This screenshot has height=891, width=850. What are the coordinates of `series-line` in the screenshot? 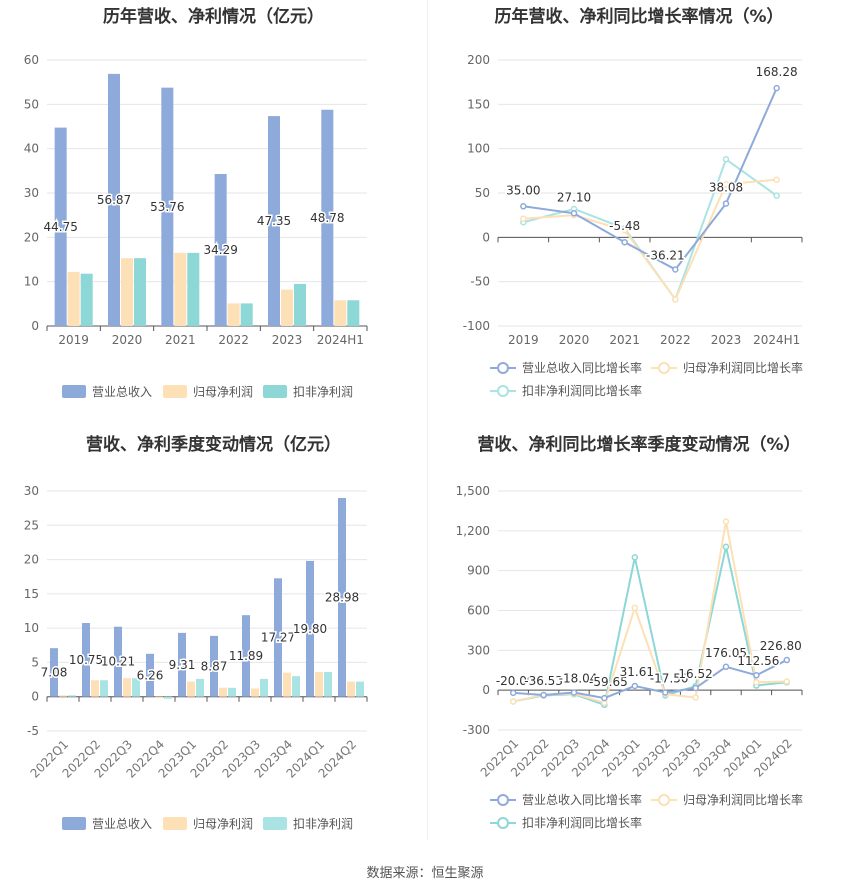 It's located at (650, 179).